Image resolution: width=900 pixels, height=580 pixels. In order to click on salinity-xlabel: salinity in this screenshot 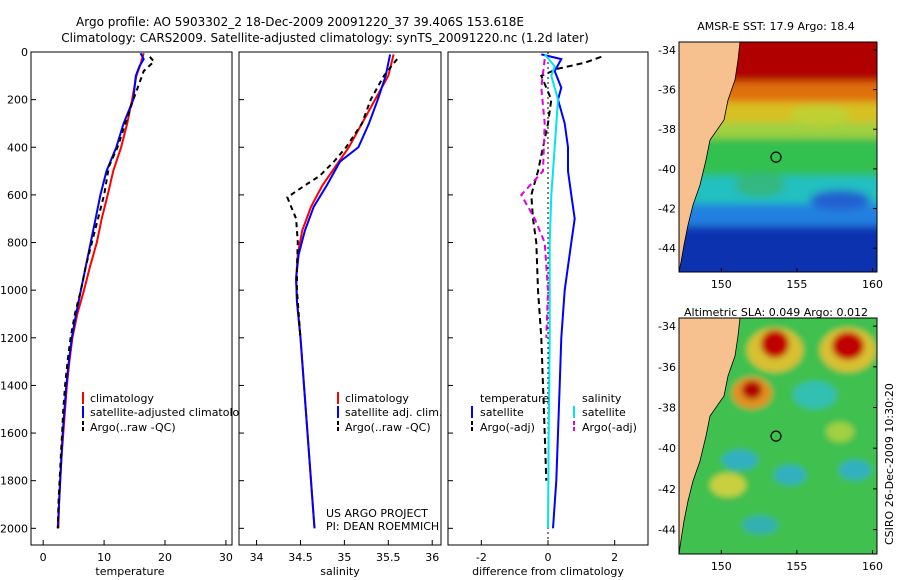, I will do `click(340, 571)`.